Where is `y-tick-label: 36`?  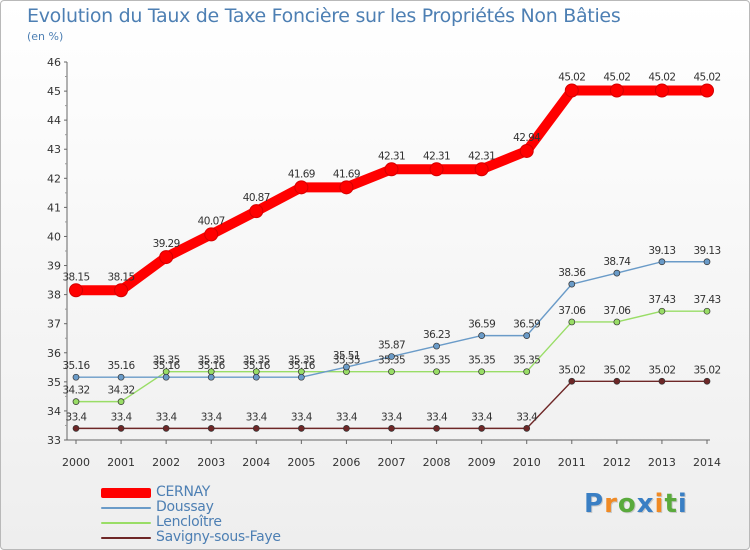 y-tick-label: 36 is located at coordinates (54, 353).